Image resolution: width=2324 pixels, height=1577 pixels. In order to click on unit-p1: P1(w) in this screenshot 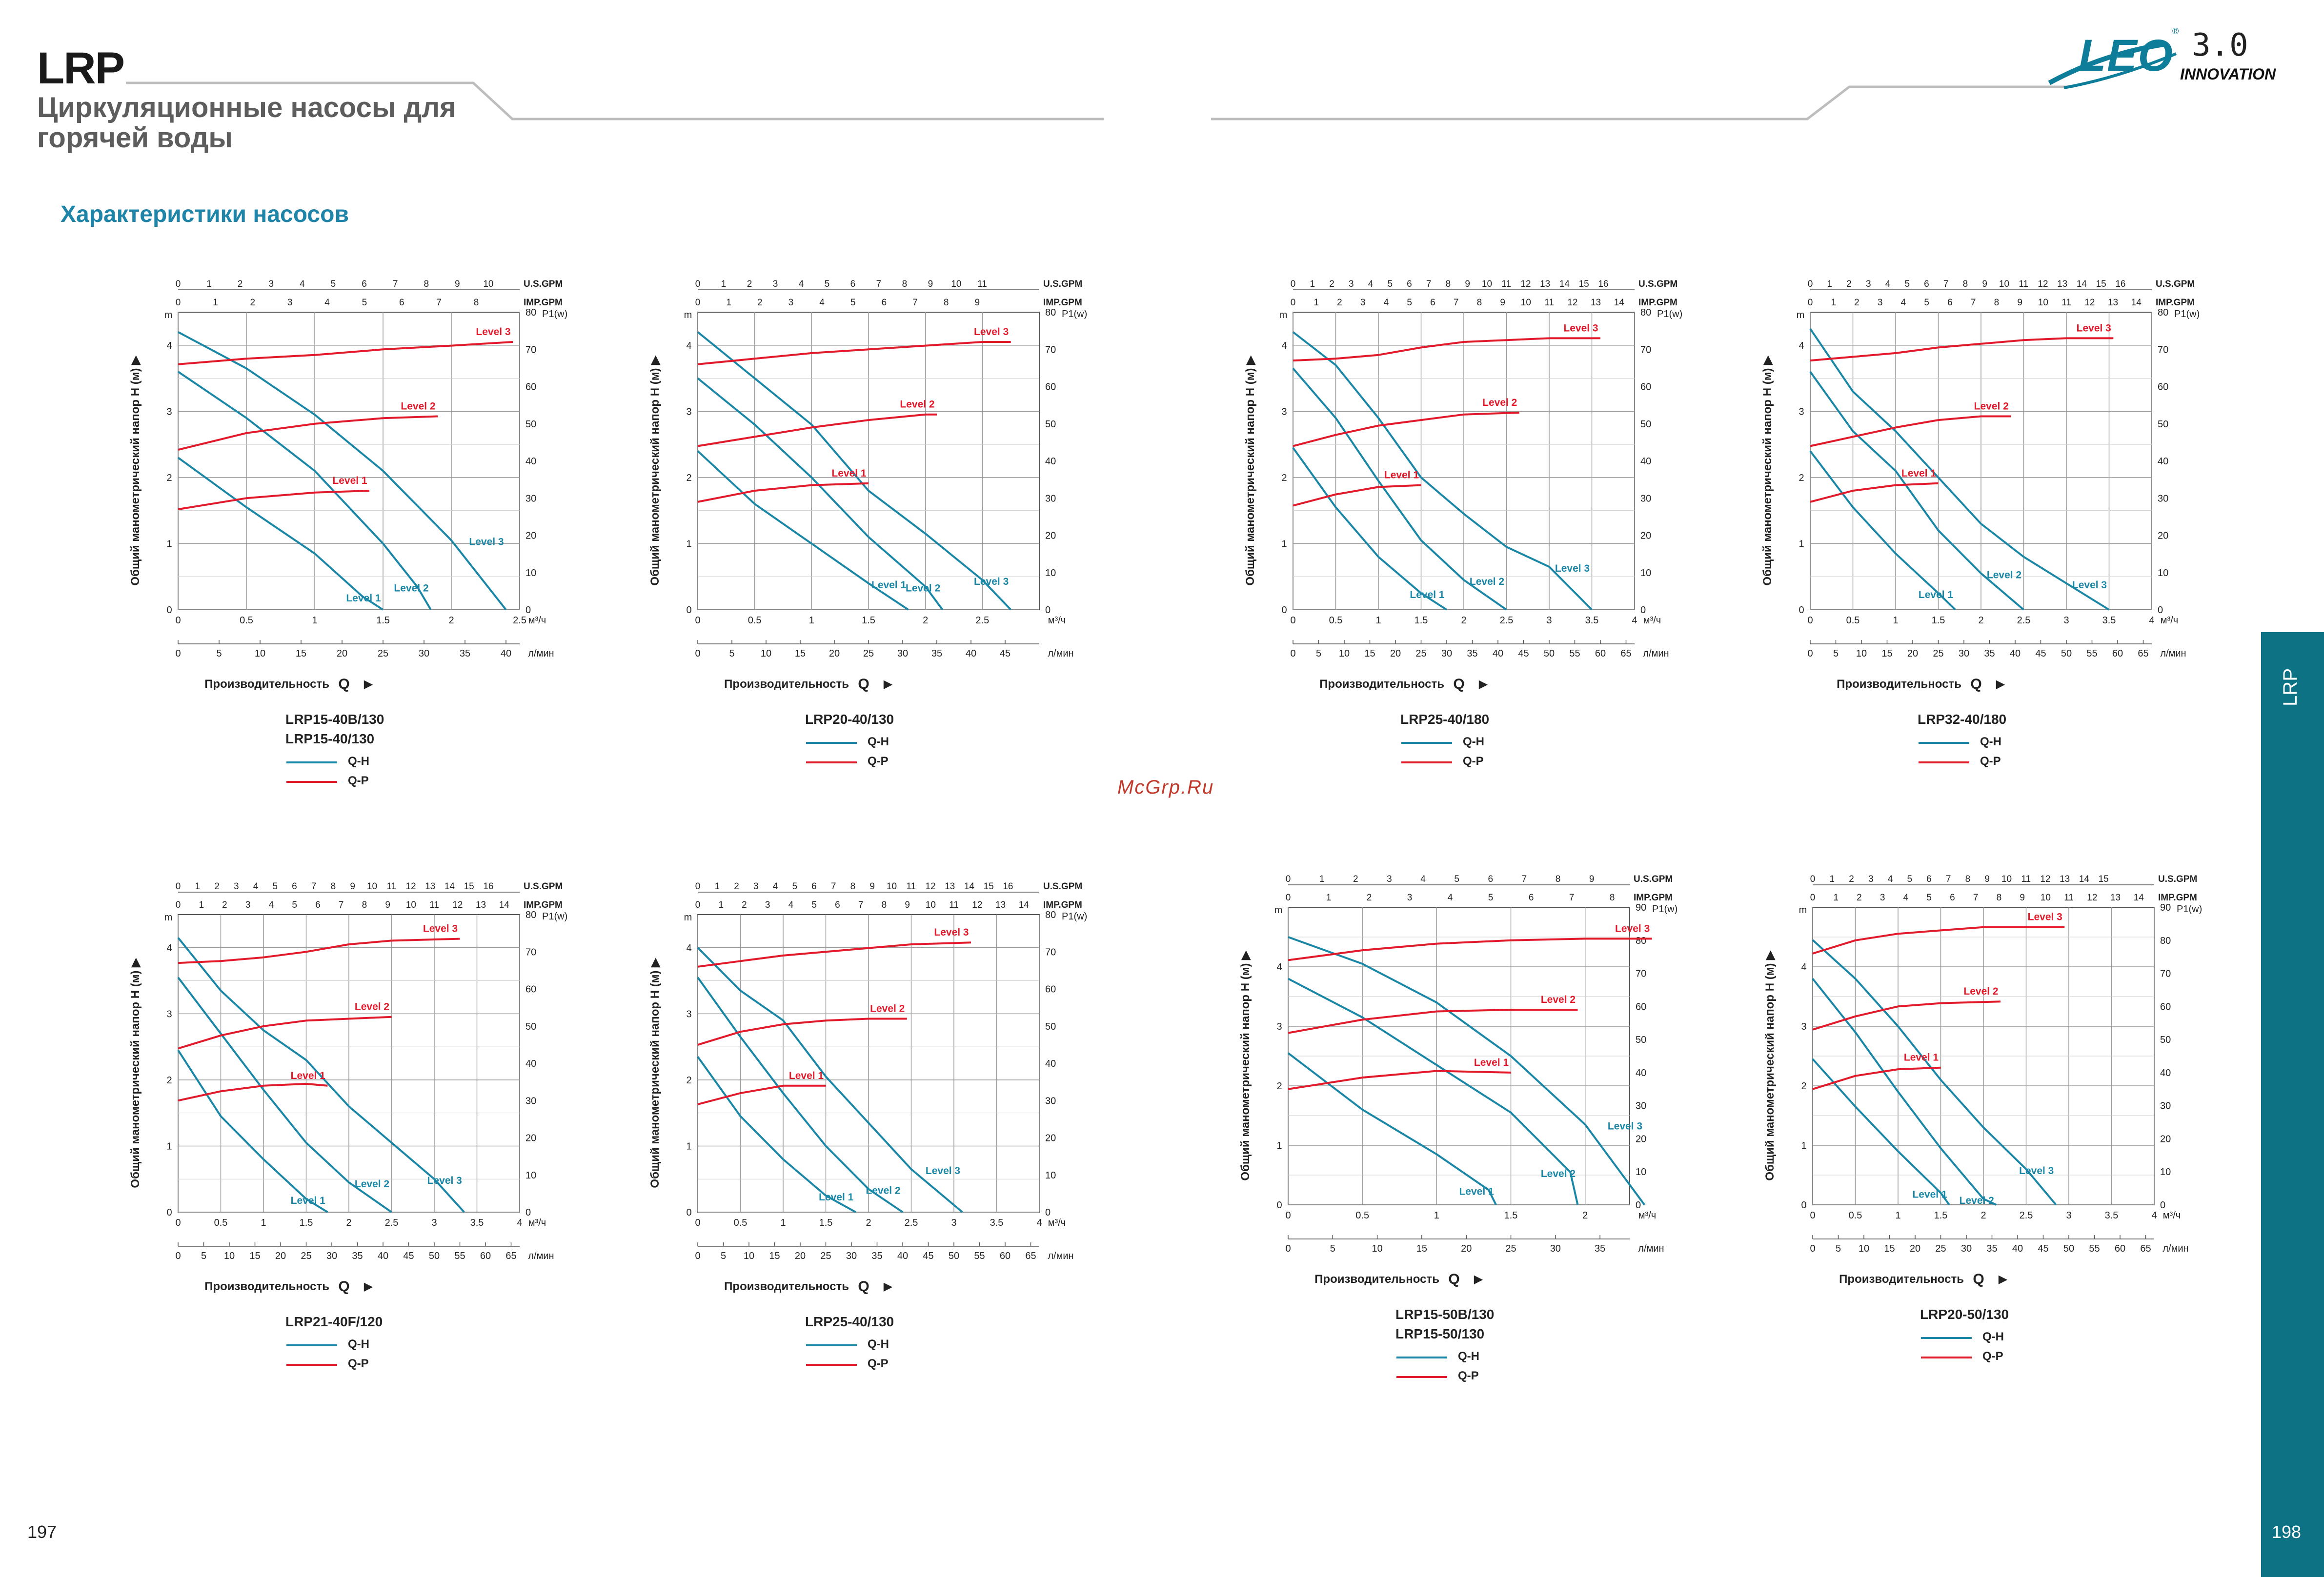, I will do `click(1669, 314)`.